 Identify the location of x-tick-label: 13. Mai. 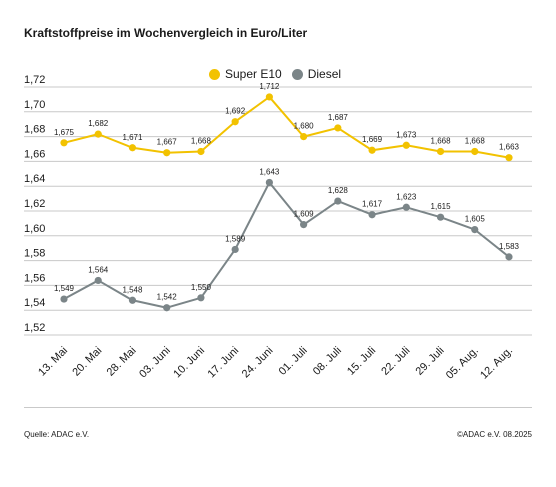
(53, 362).